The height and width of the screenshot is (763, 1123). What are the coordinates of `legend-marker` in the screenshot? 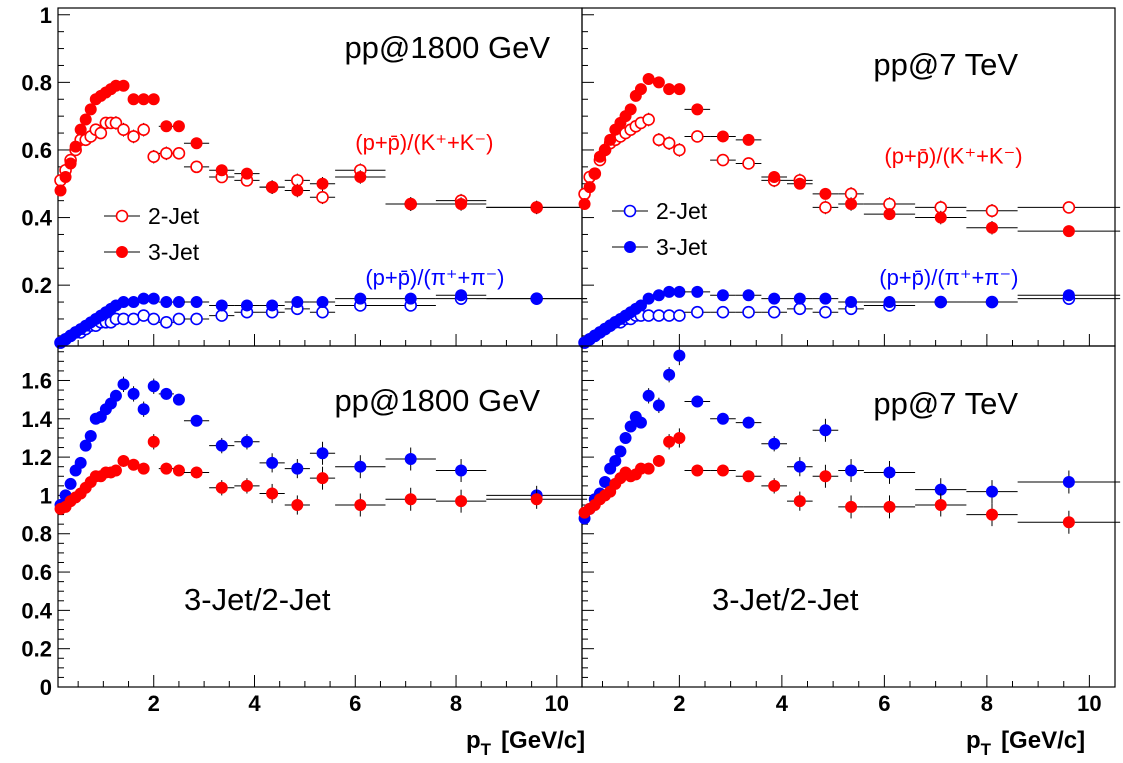 It's located at (630, 247).